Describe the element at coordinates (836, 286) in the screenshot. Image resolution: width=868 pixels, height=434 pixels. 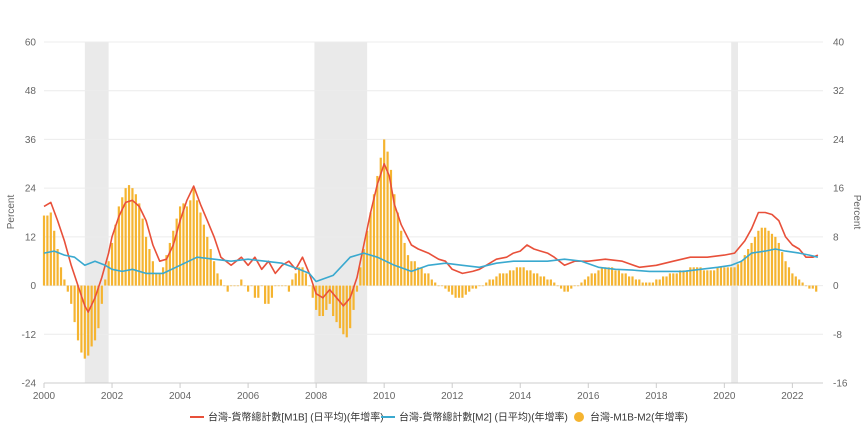
I see `y-right-tick-label: 0` at that location.